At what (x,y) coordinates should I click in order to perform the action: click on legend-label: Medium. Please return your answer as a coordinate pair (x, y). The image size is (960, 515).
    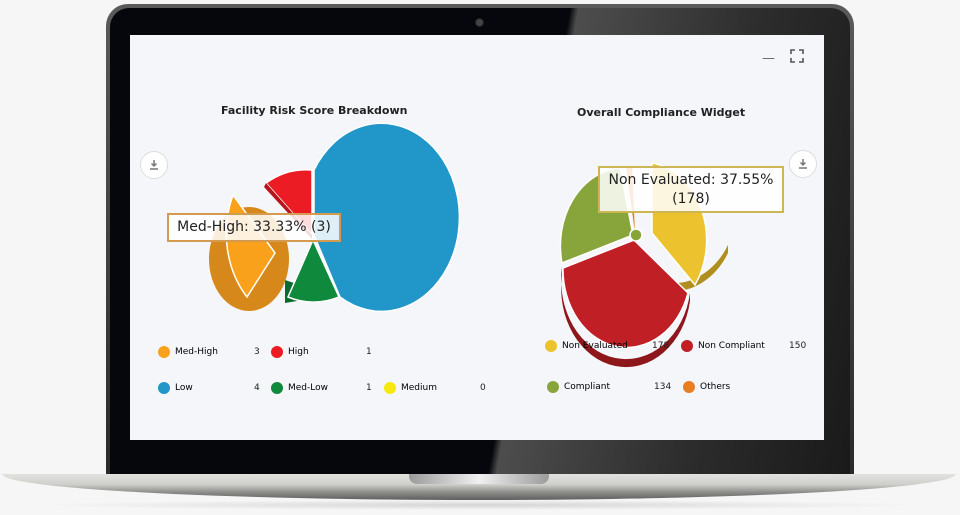
    Looking at the image, I should click on (419, 388).